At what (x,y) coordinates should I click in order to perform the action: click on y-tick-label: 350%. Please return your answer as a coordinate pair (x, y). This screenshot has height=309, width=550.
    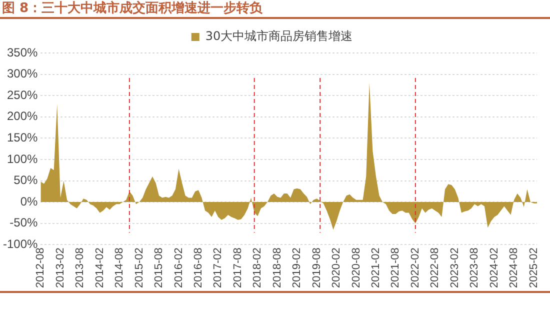
    Looking at the image, I should click on (22, 52).